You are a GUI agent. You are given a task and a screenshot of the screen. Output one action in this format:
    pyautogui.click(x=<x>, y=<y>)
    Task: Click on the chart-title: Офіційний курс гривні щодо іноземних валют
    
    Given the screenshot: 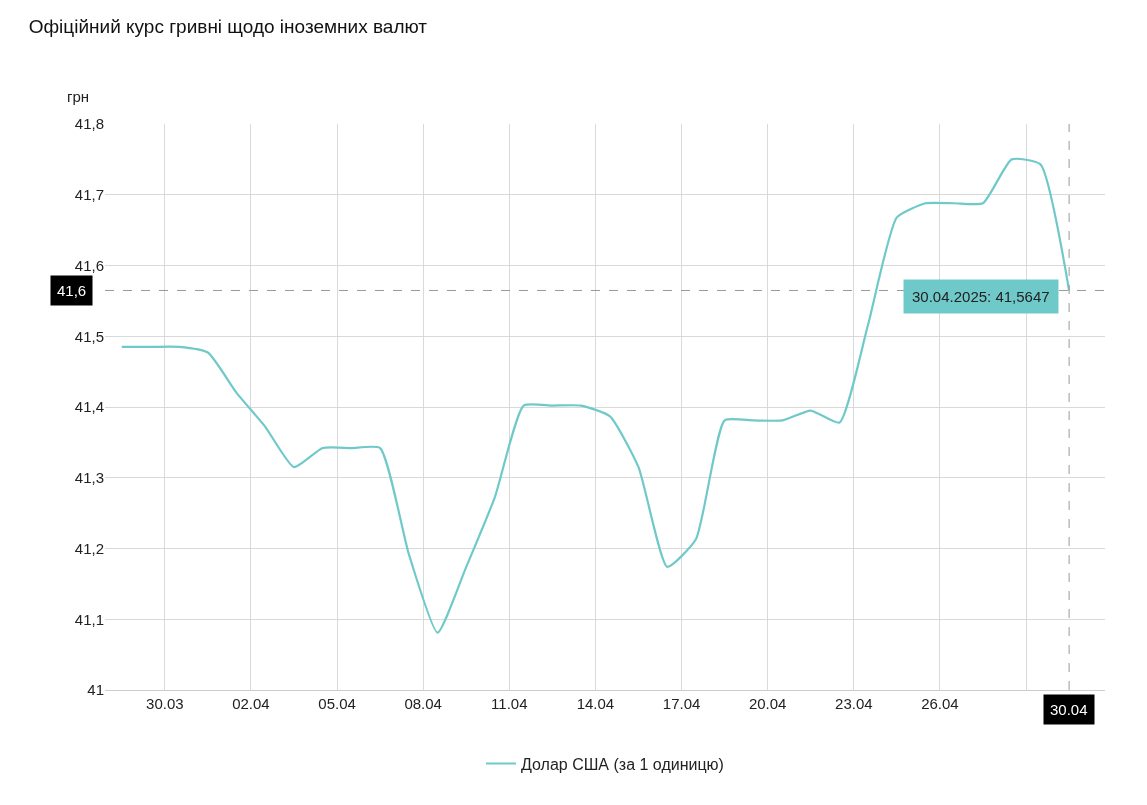 What is the action you would take?
    pyautogui.click(x=228, y=27)
    